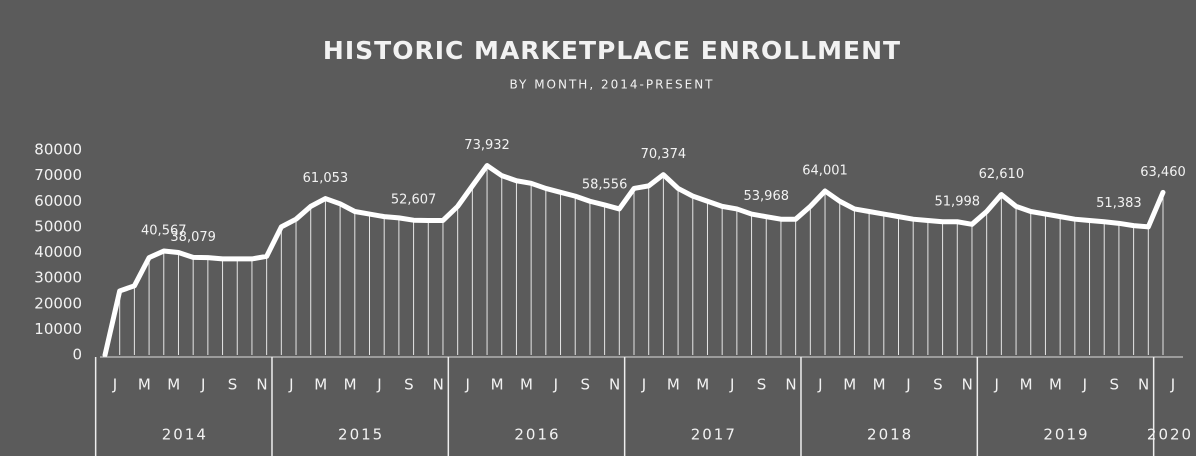  What do you see at coordinates (1163, 172) in the screenshot?
I see `data-label: 63,460` at bounding box center [1163, 172].